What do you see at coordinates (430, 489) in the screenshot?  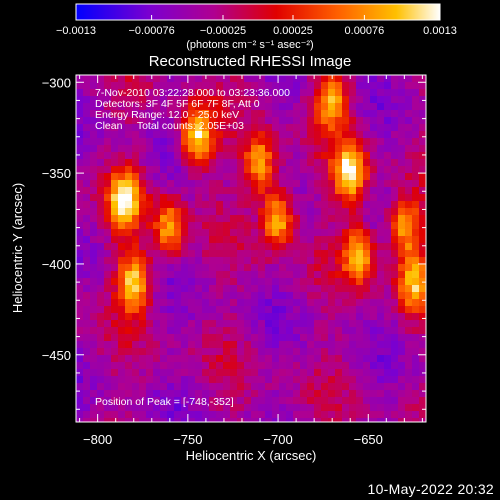 I see `footer-timestamp: 10-May-2022 20:32` at bounding box center [430, 489].